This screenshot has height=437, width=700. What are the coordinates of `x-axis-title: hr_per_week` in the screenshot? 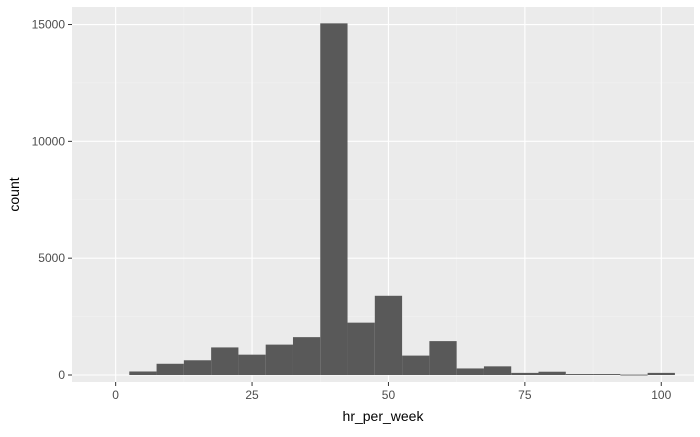 It's located at (384, 416).